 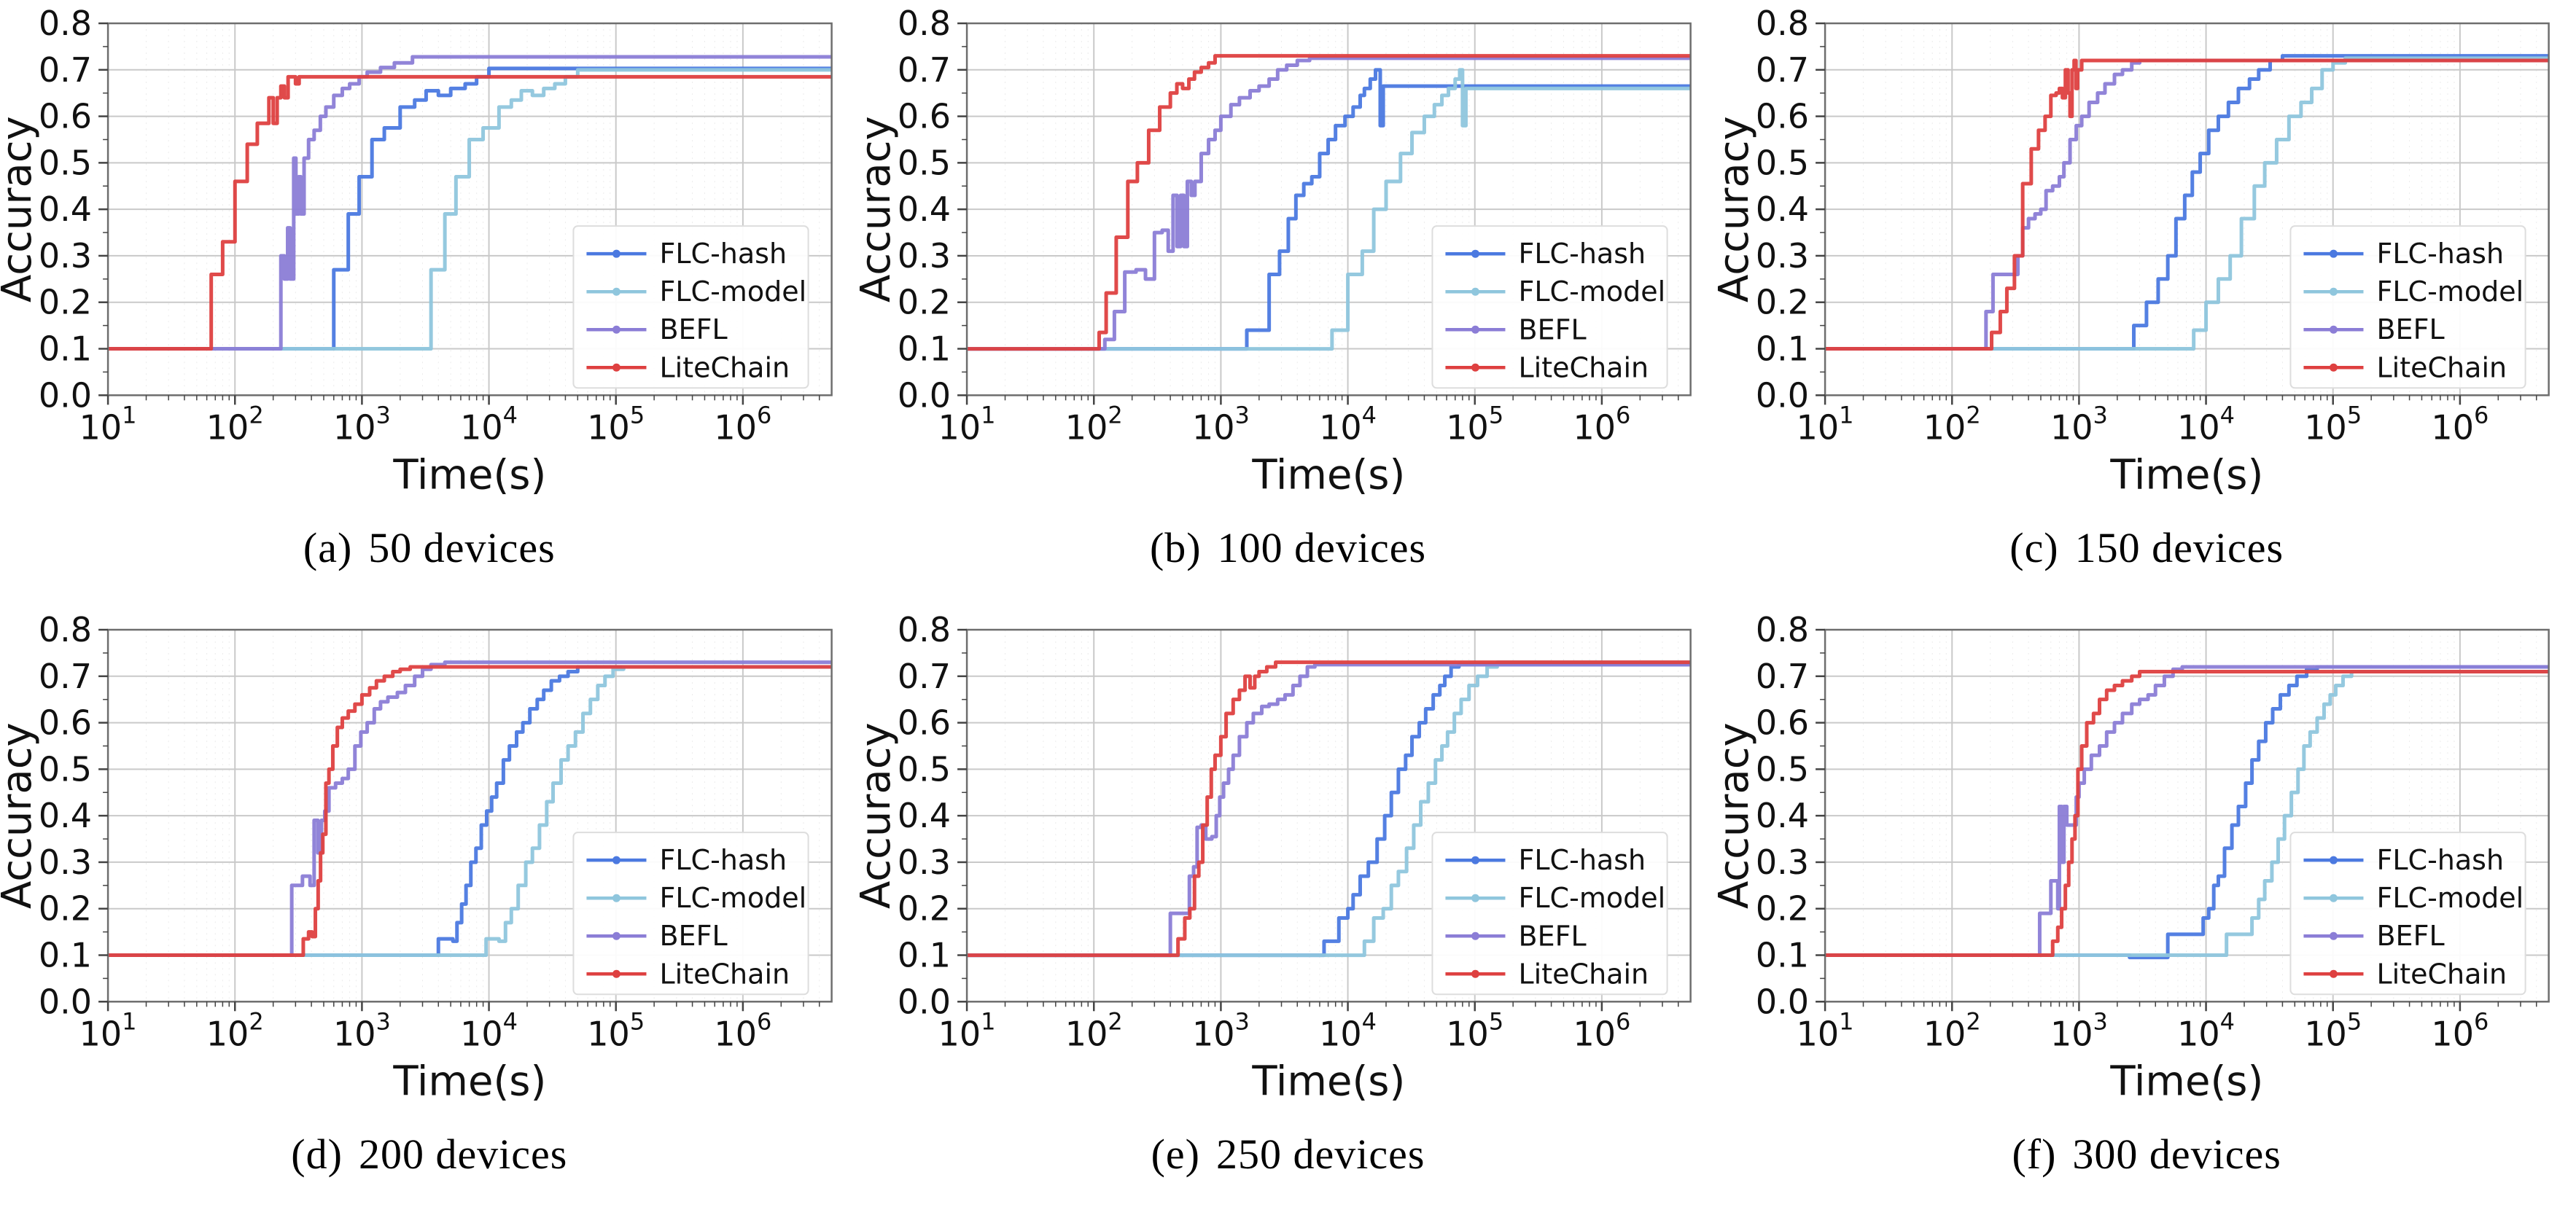 I want to click on series-line-FLC-hash, so click(x=1328, y=809).